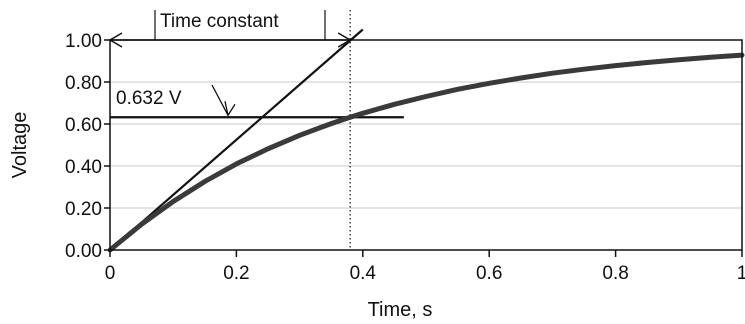 The image size is (745, 324). What do you see at coordinates (219, 21) in the screenshot?
I see `time-constant-label: Time constant` at bounding box center [219, 21].